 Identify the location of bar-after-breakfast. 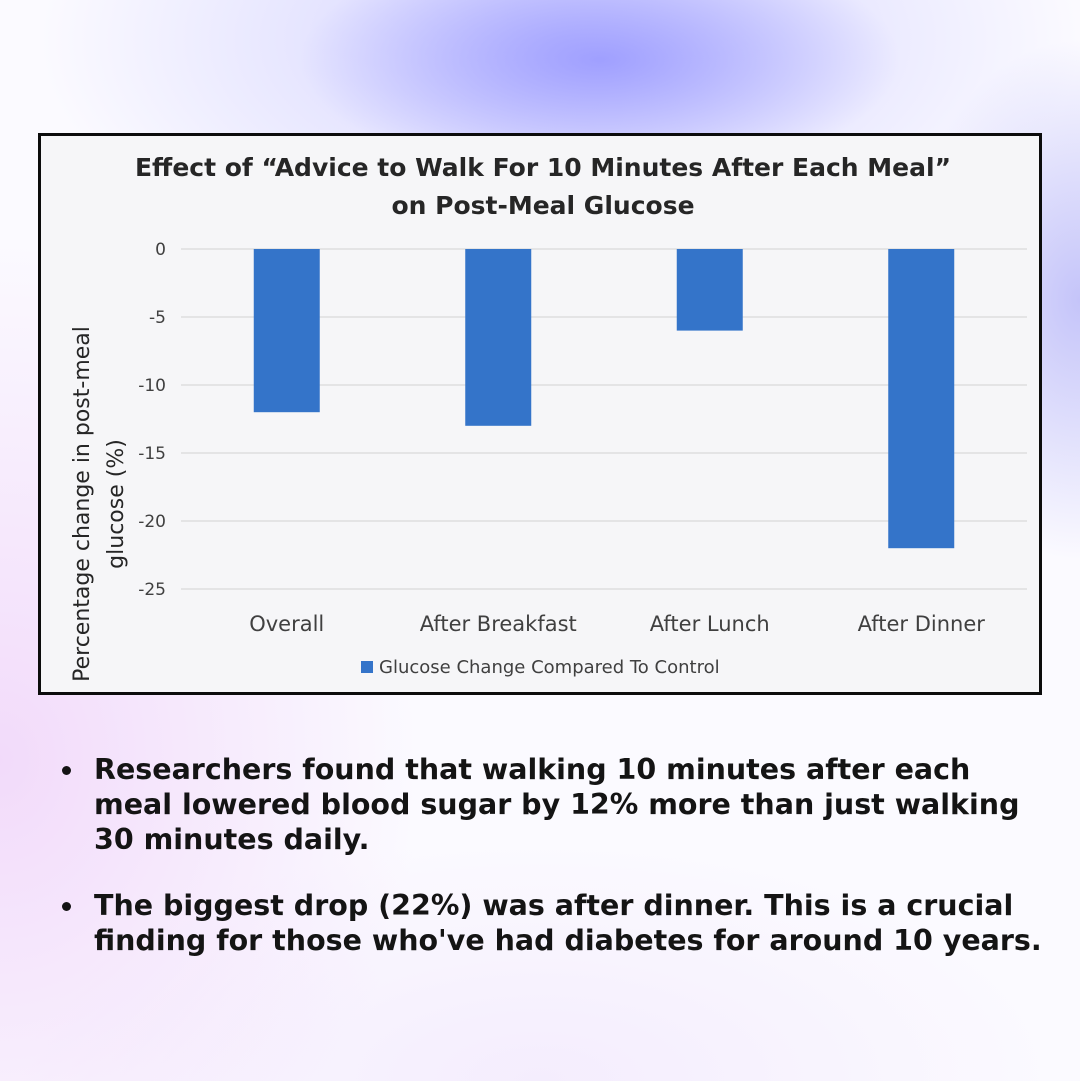
(498, 337).